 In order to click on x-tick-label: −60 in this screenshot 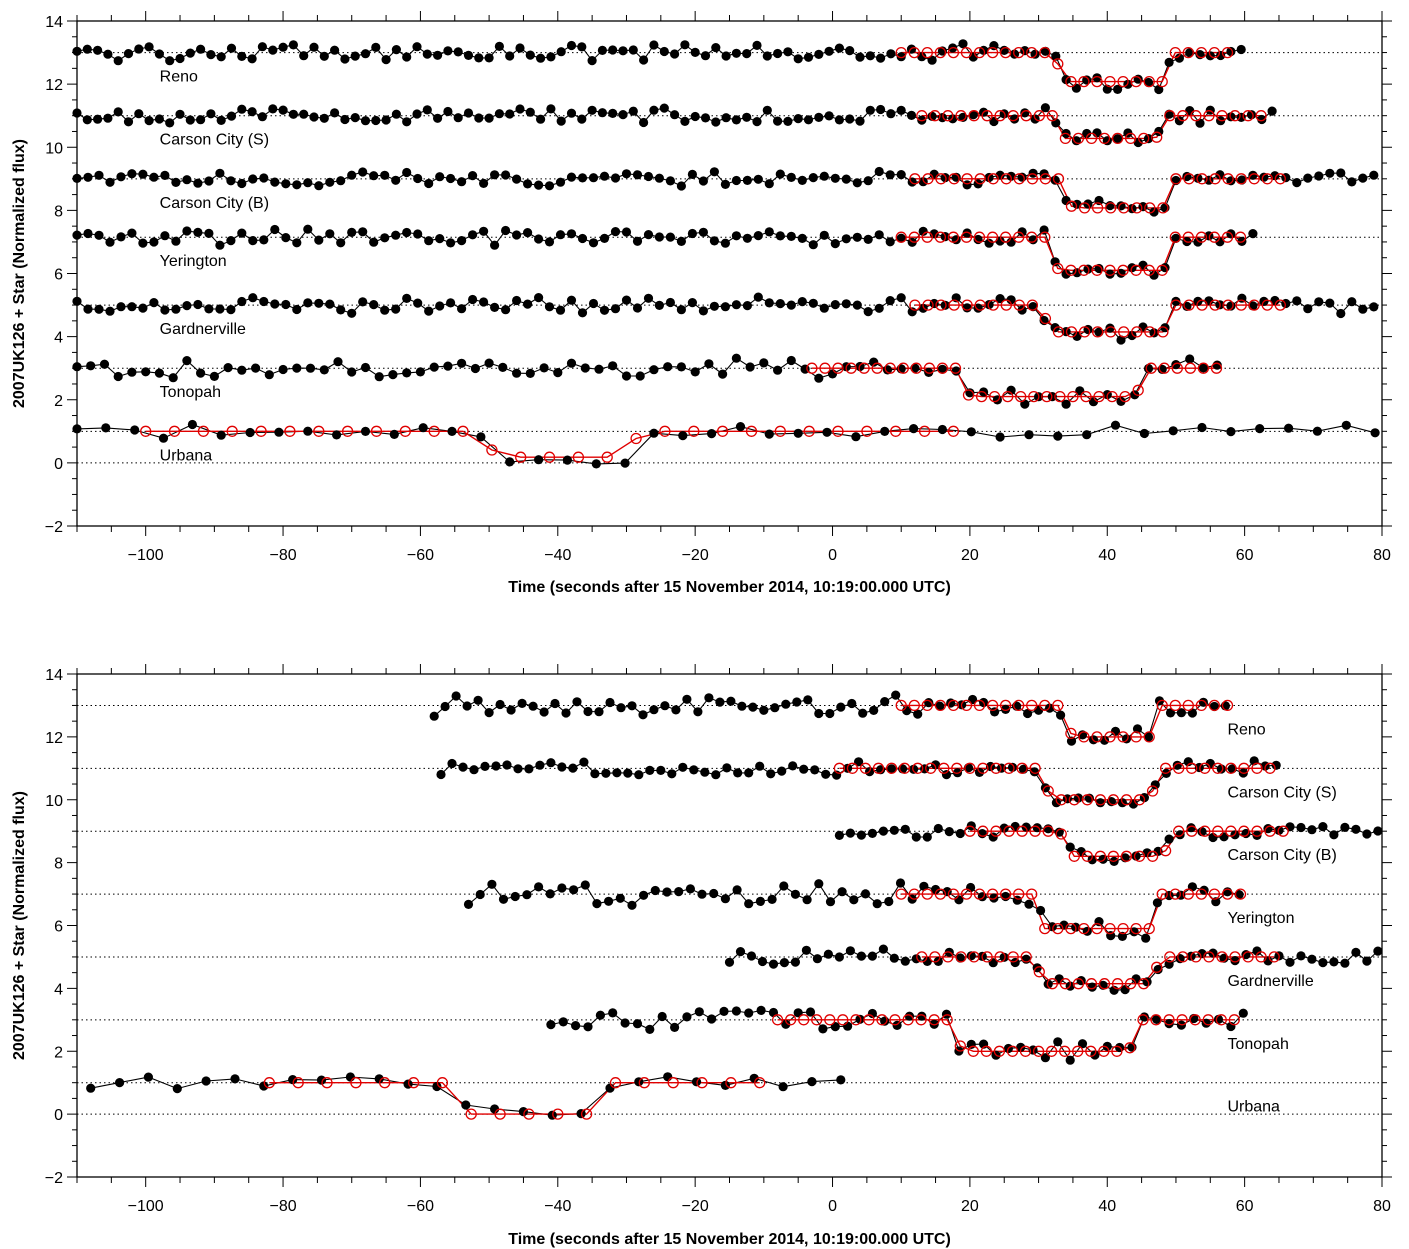, I will do `click(420, 555)`.